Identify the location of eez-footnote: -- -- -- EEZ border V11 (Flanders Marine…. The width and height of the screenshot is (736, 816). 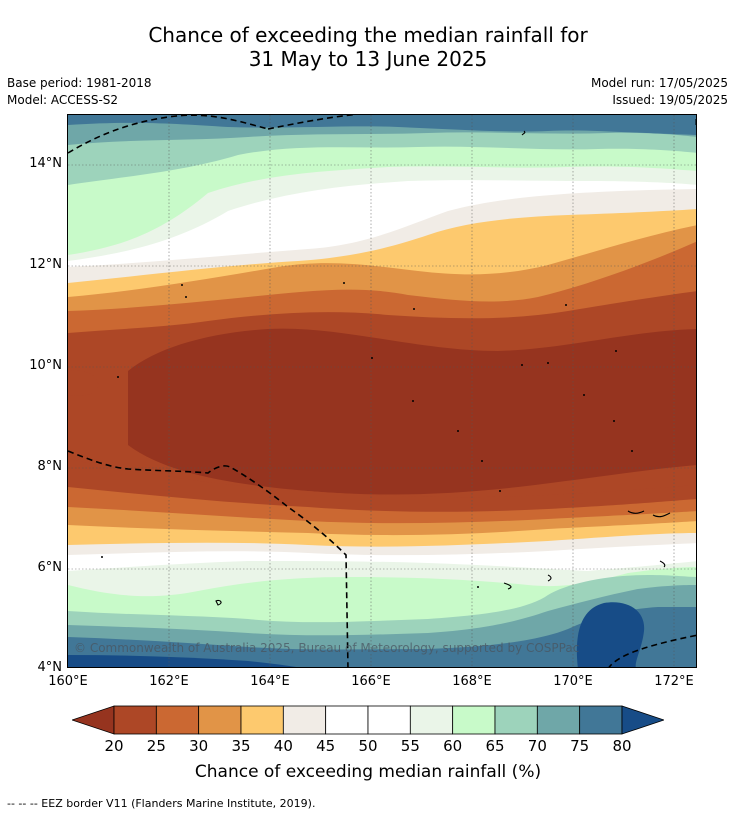
(161, 803).